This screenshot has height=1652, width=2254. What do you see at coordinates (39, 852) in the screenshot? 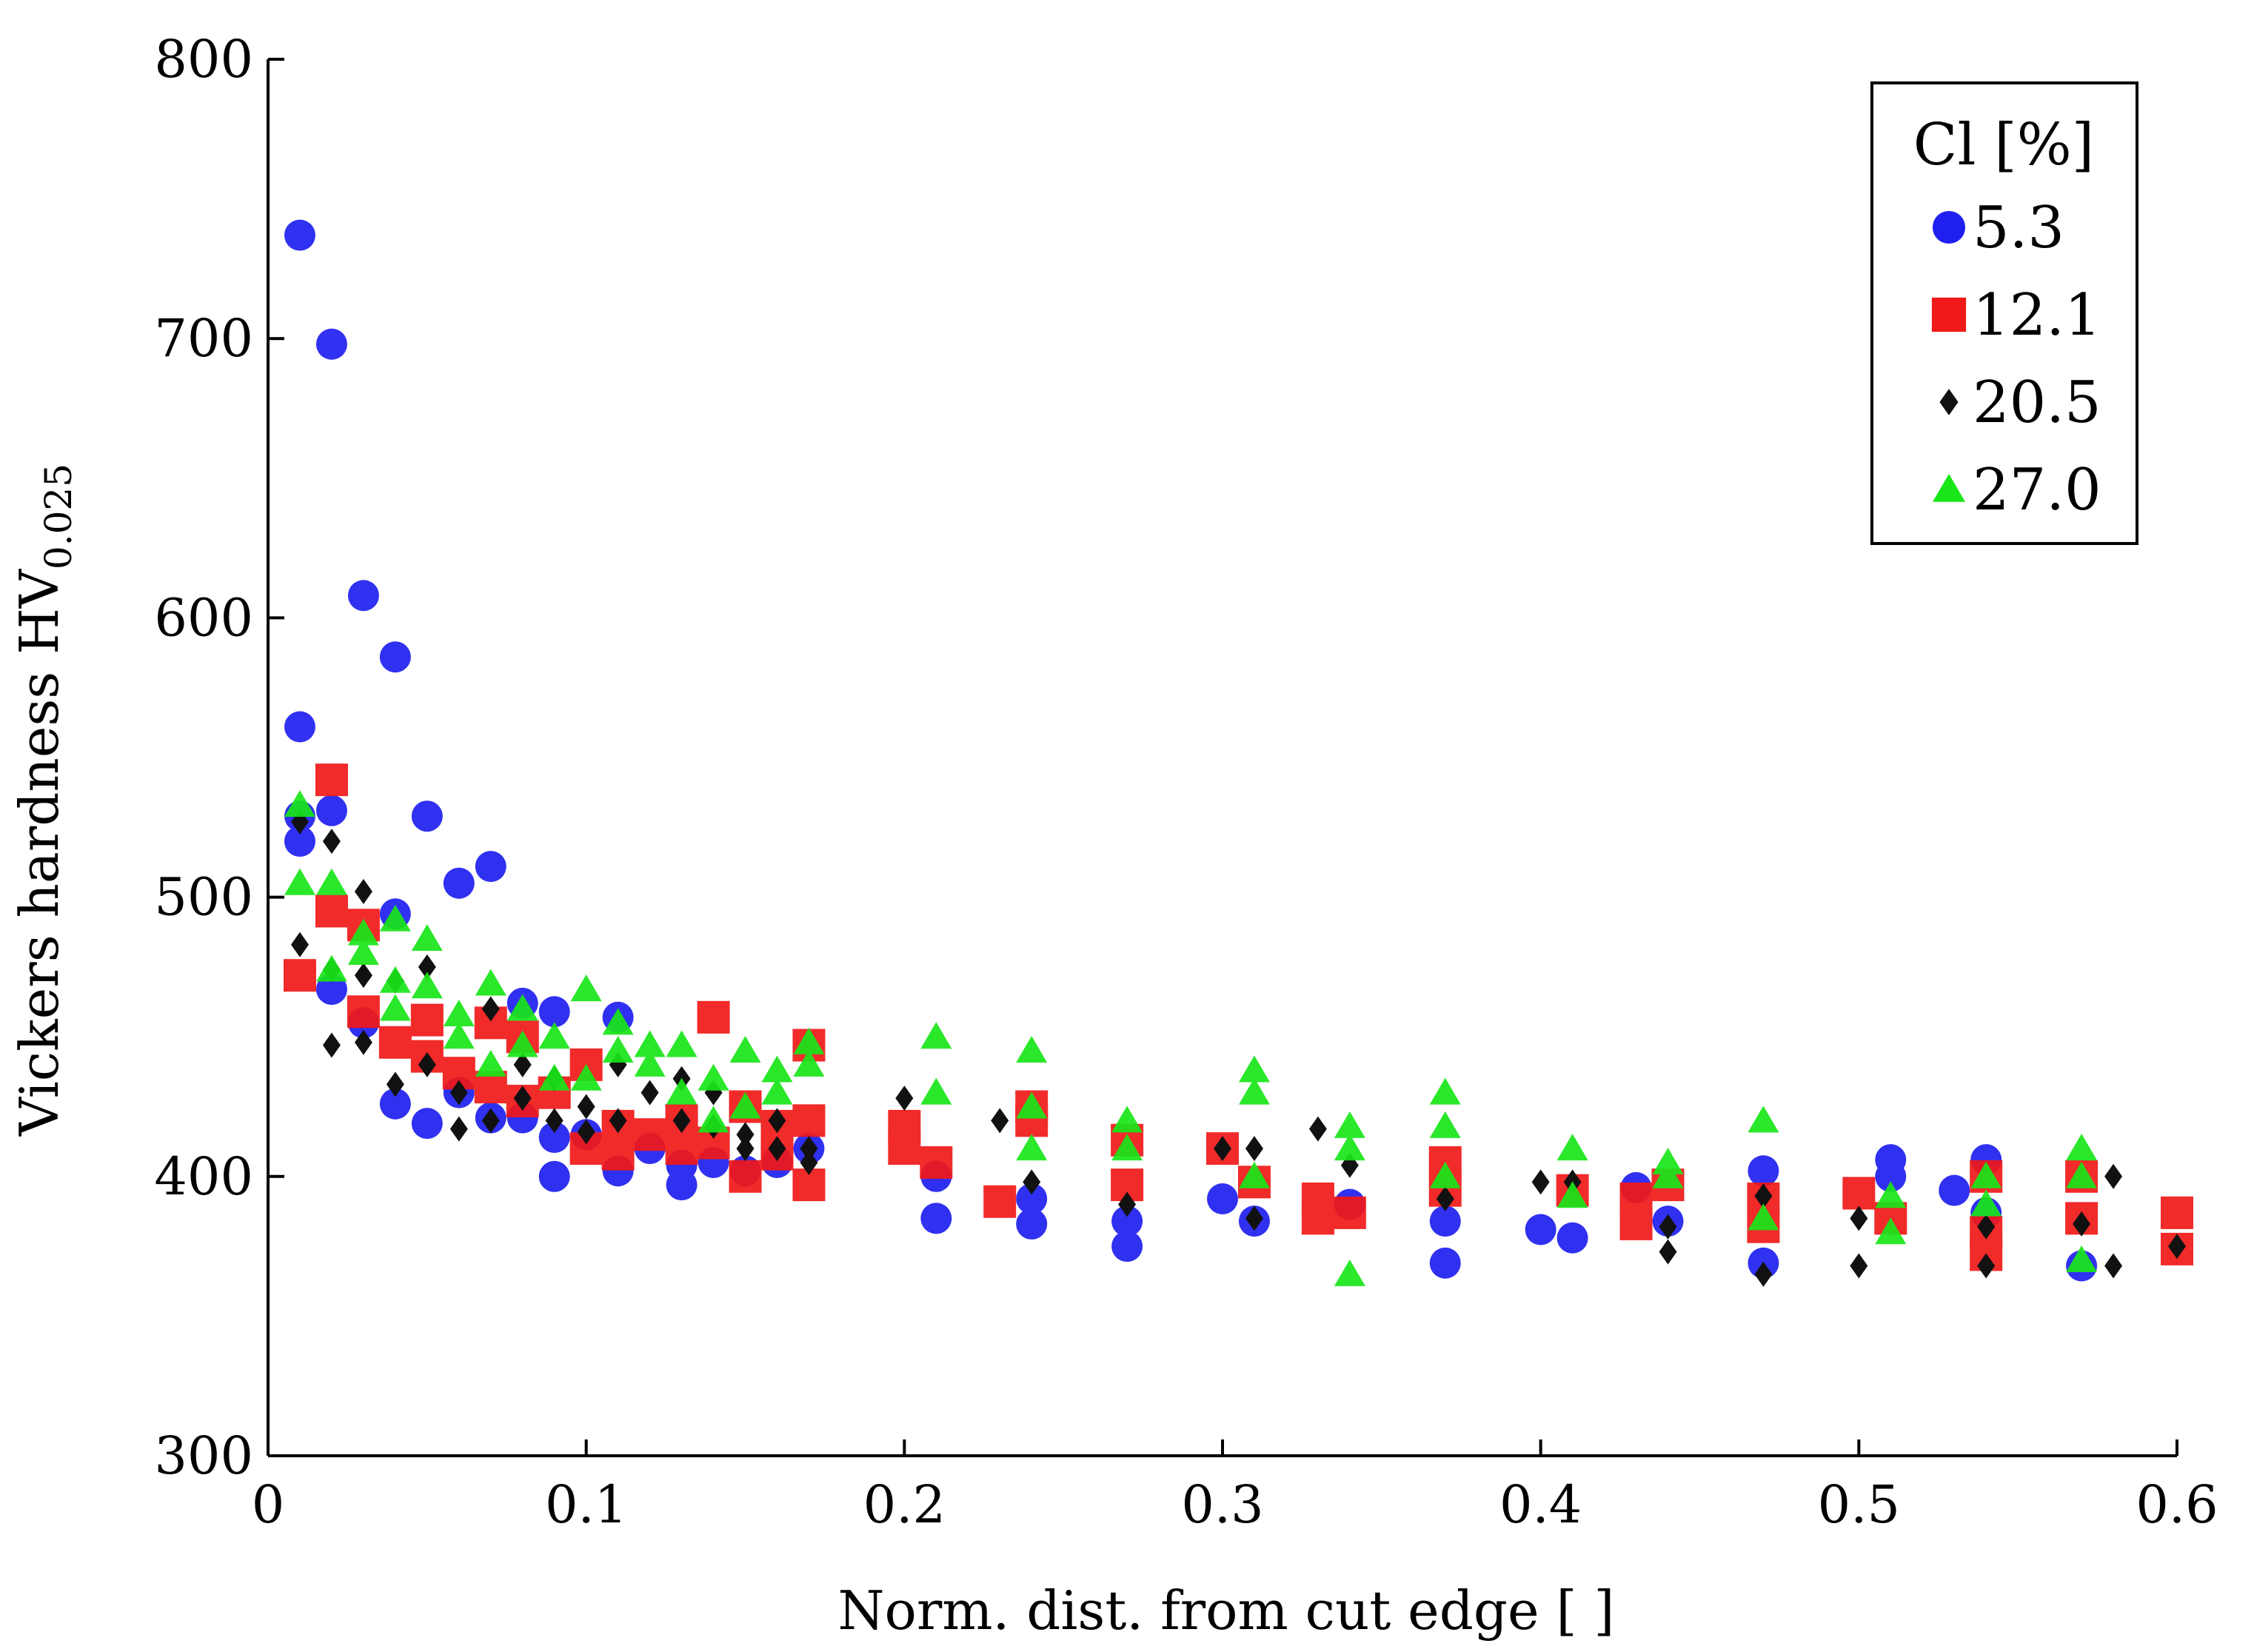
I see `y-axis-title-main: Vickers hardness HV` at bounding box center [39, 852].